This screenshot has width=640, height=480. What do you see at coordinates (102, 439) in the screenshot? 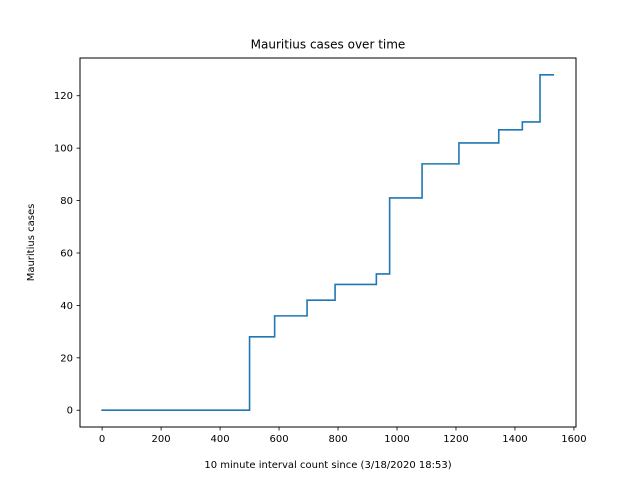
I see `x-tick-label: 0` at bounding box center [102, 439].